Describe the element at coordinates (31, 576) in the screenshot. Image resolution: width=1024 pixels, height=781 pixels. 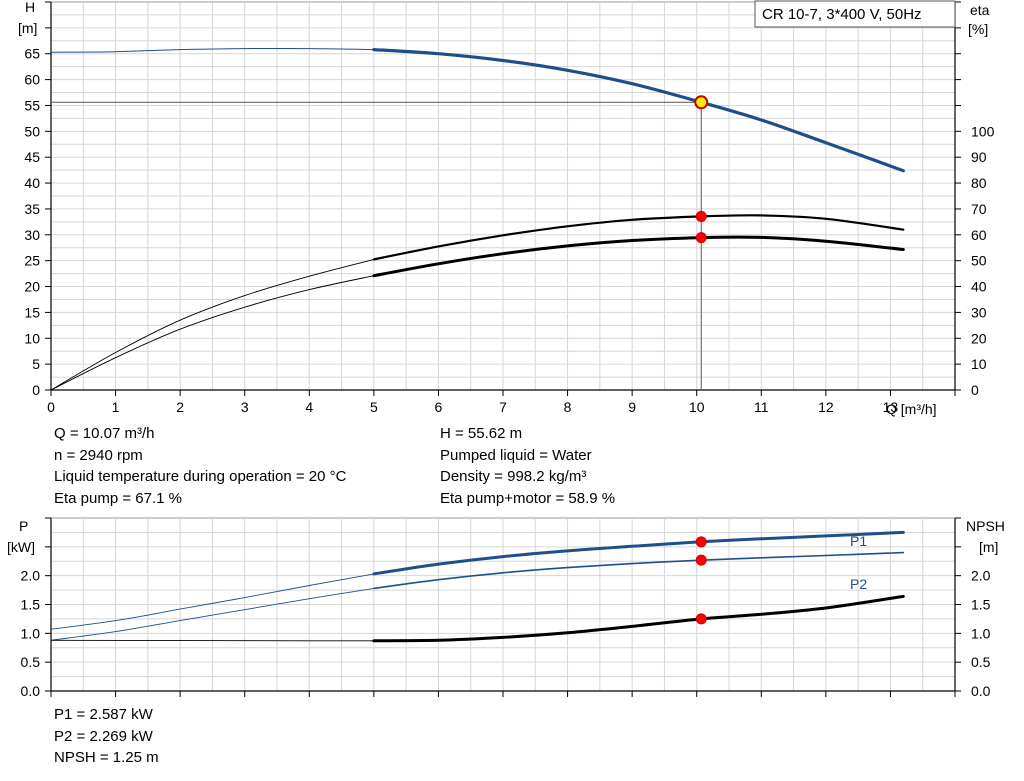
I see `p-tick-label: 2.0` at that location.